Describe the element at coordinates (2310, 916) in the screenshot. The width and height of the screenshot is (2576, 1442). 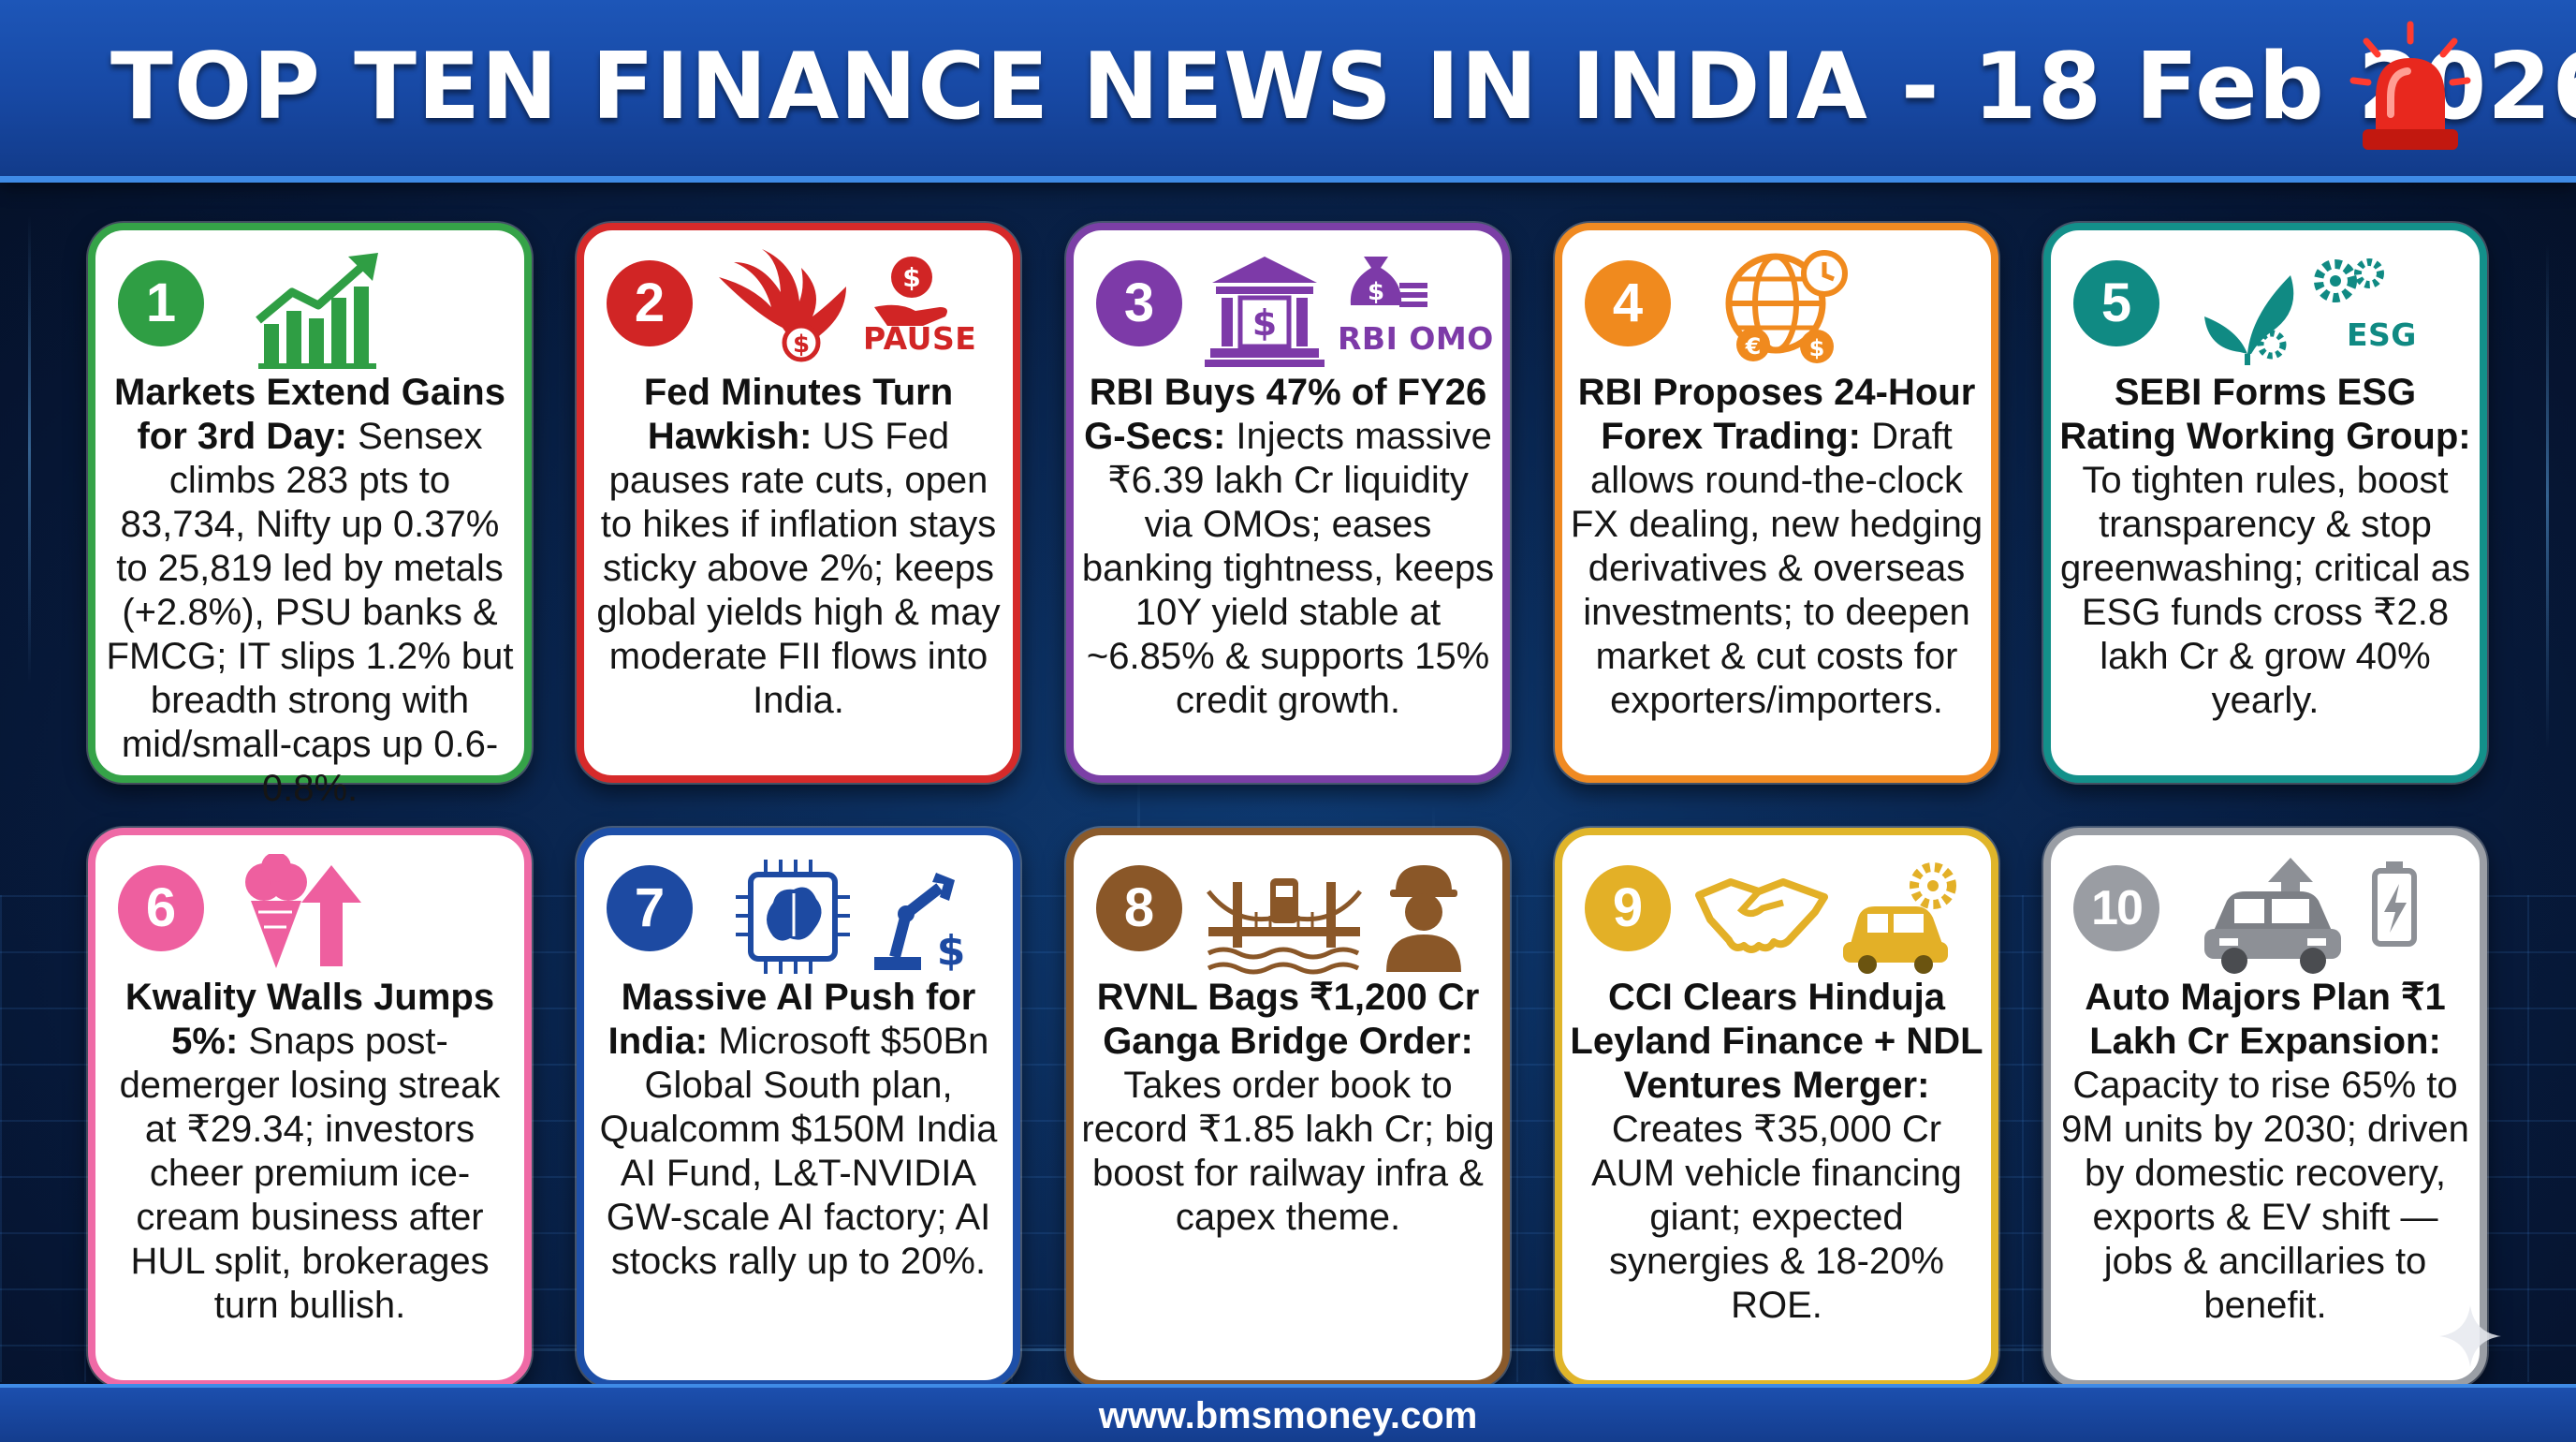
I see `car-arrow-battery-icon` at that location.